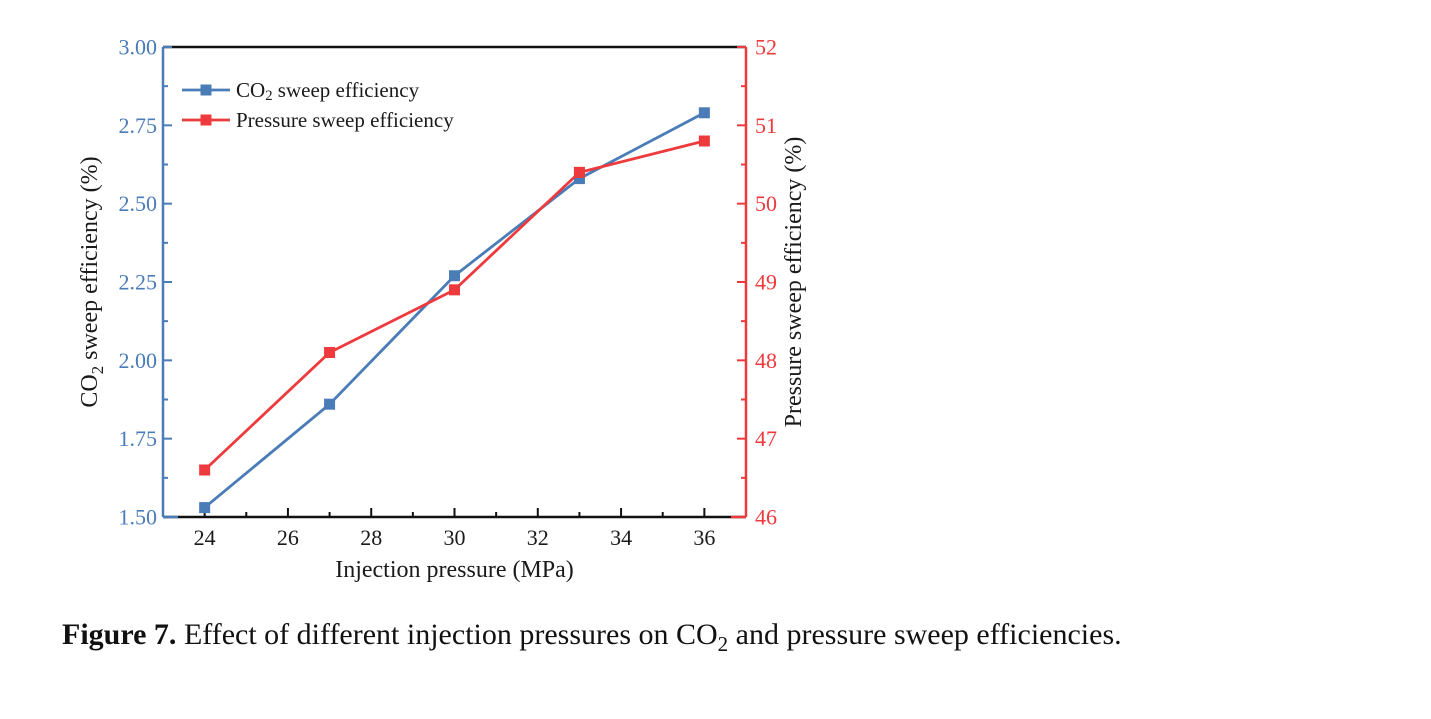 This screenshot has height=719, width=1431. Describe the element at coordinates (288, 537) in the screenshot. I see `x-tick-label: 26` at that location.